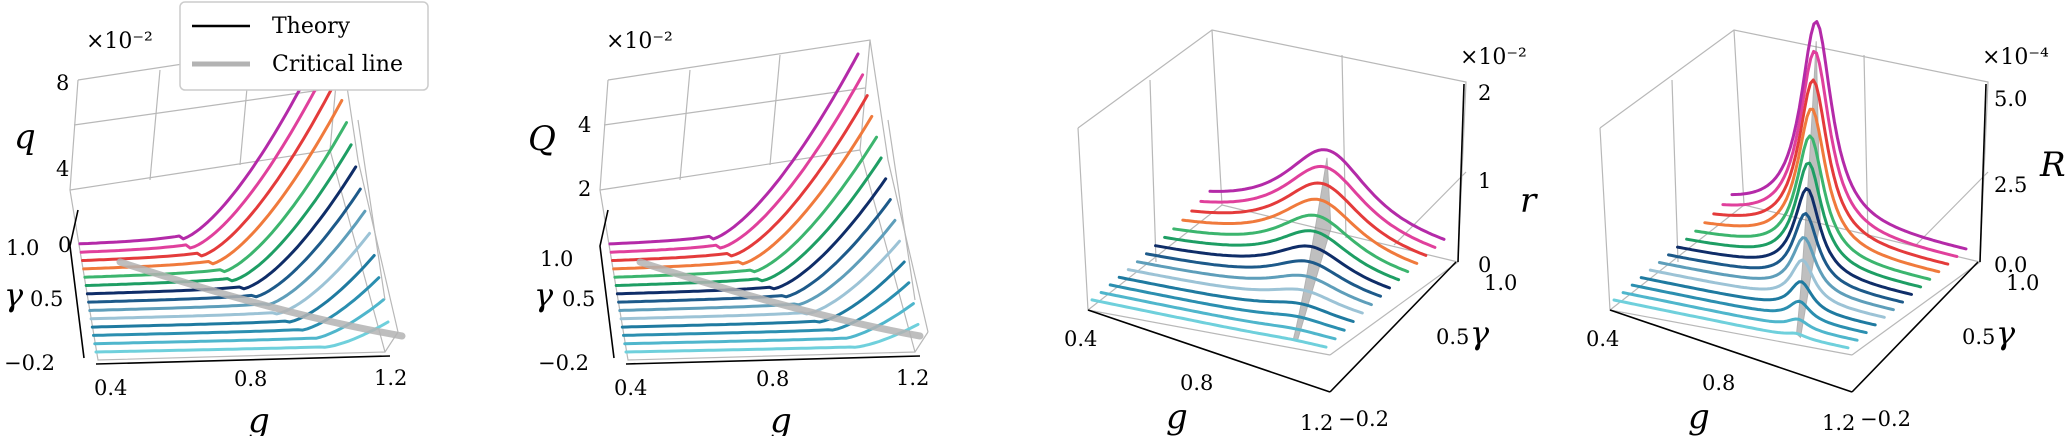 This screenshot has height=436, width=2070. I want to click on panel-R-xtick-0: 0.4, so click(1602, 339).